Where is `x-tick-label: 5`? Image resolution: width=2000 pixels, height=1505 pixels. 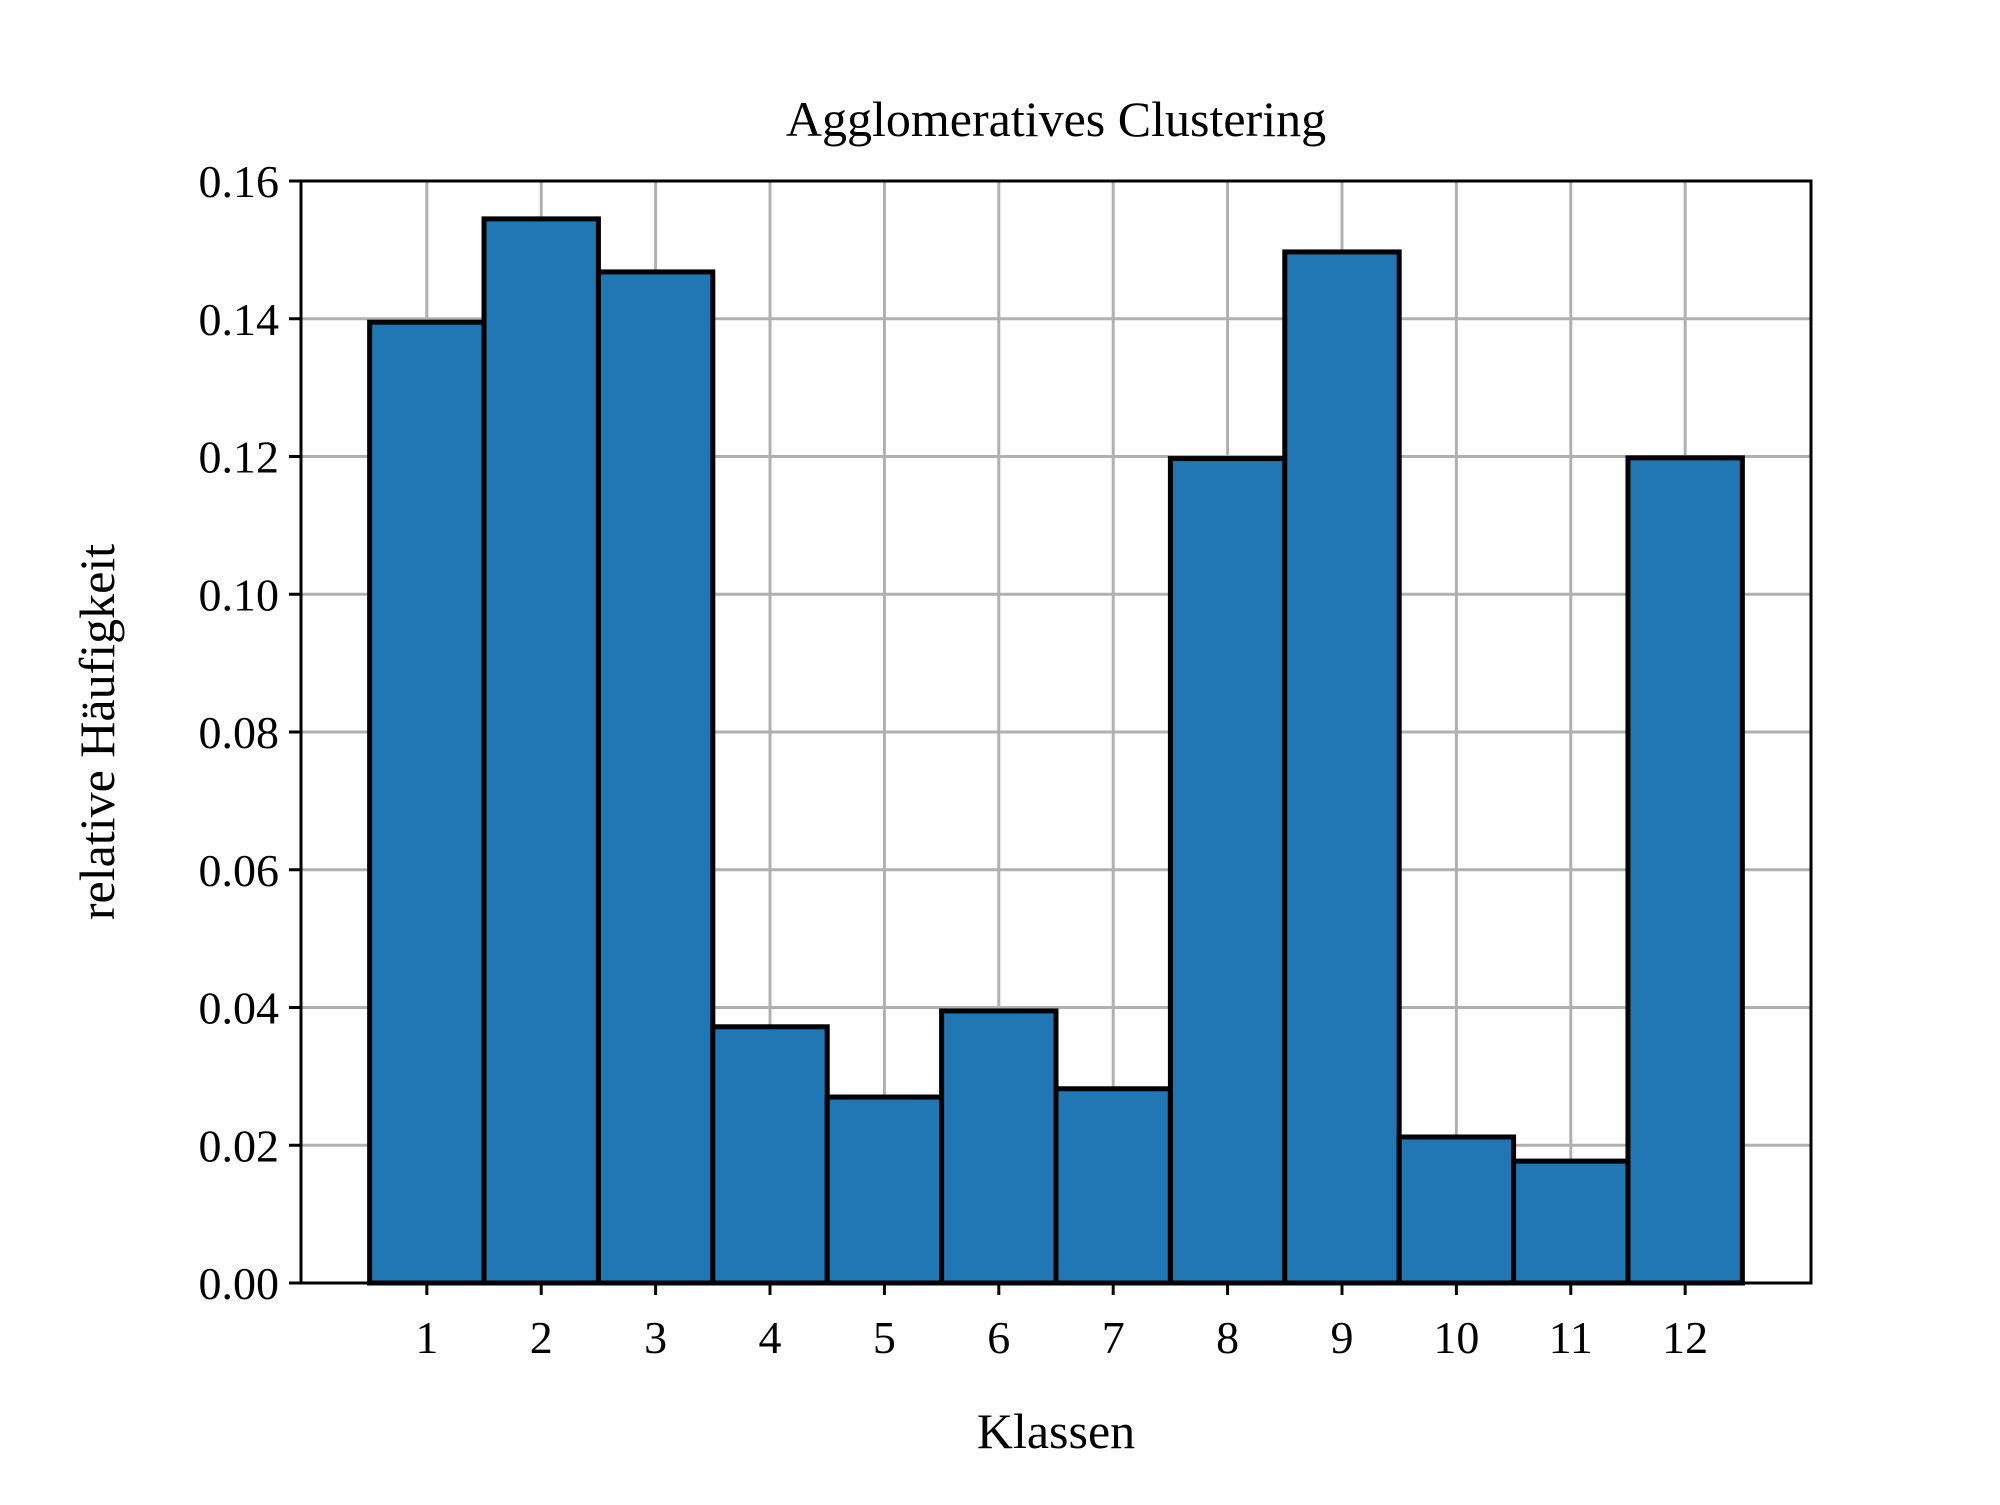
x-tick-label: 5 is located at coordinates (884, 1337).